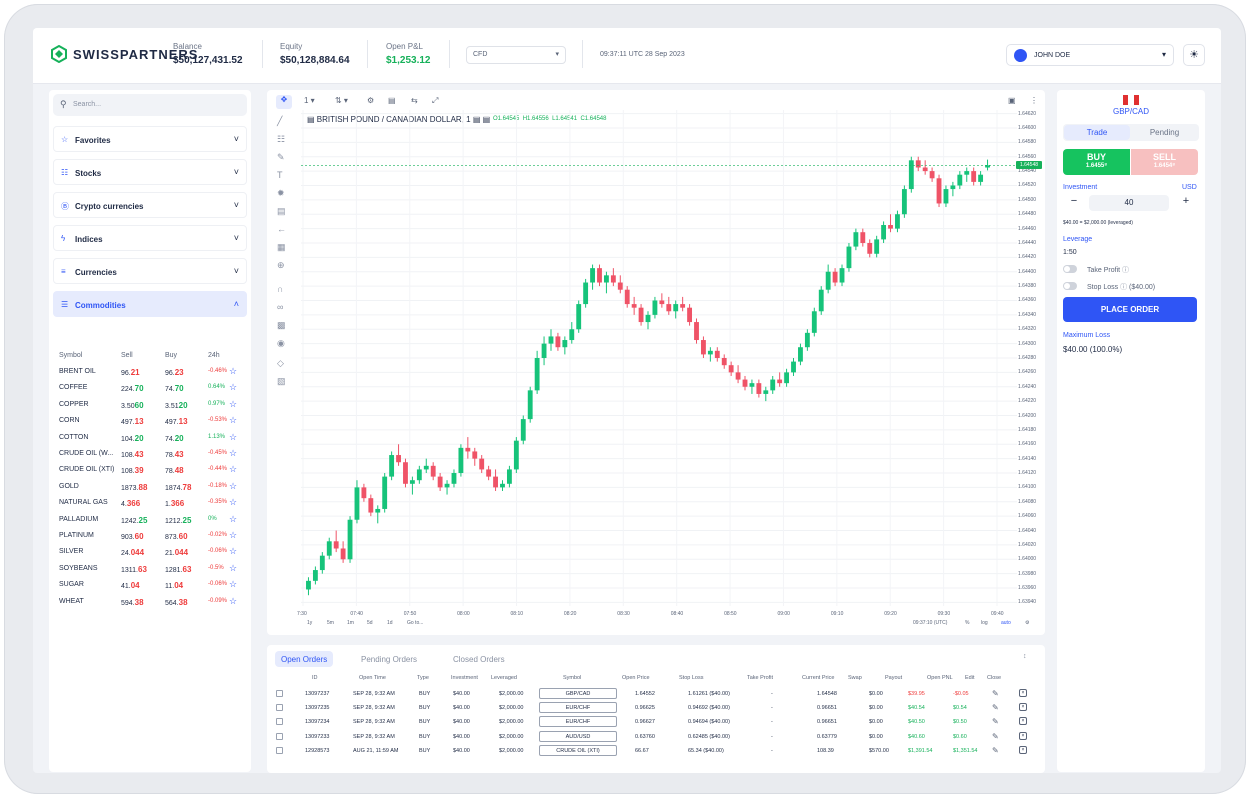  I want to click on tab-pending-orders: Pending Orders, so click(389, 659).